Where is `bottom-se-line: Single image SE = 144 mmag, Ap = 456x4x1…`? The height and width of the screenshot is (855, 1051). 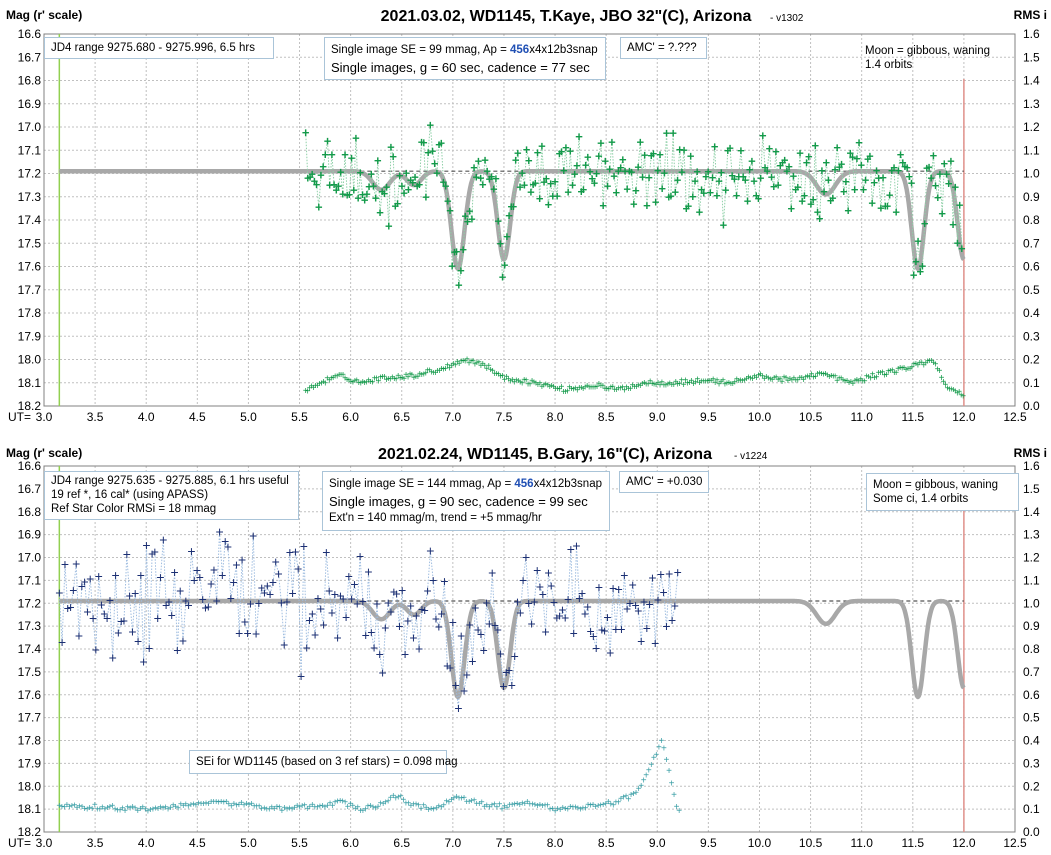
bottom-se-line: Single image SE = 144 mmag, Ap = 456x4x1… is located at coordinates (466, 483).